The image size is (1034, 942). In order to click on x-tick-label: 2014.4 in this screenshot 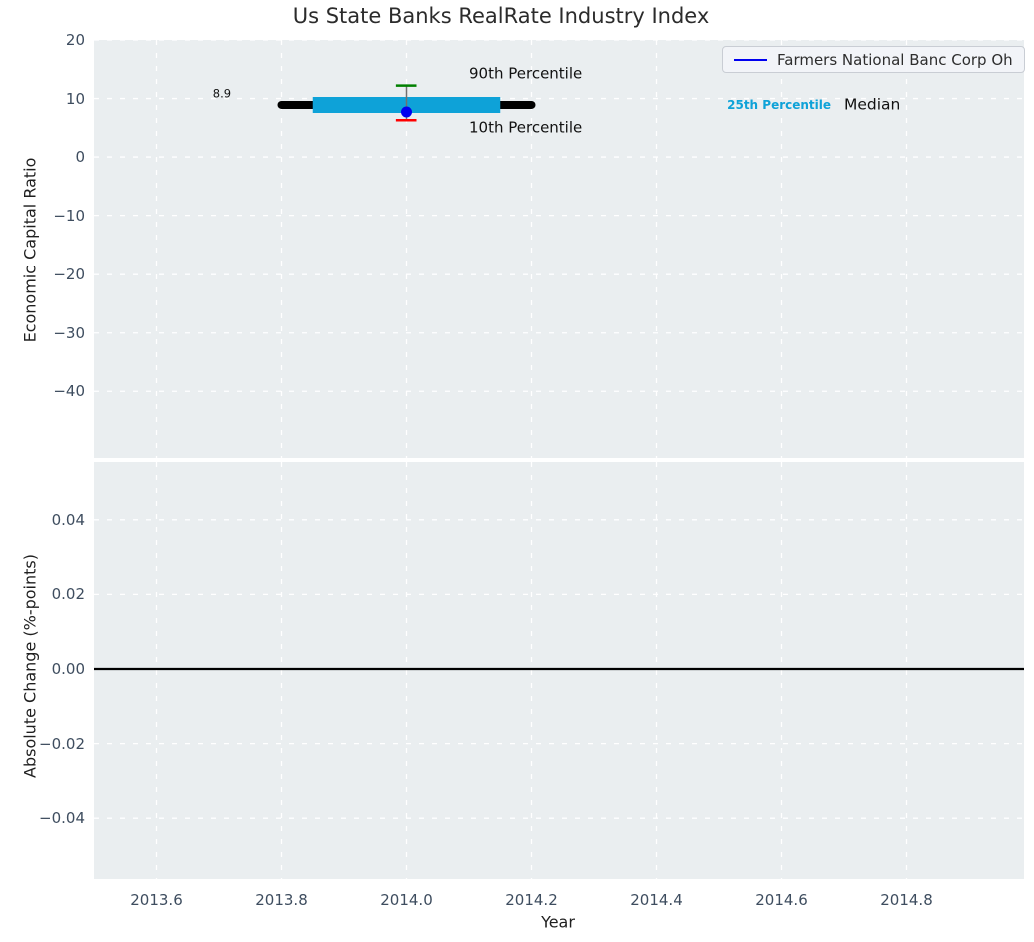, I will do `click(656, 900)`.